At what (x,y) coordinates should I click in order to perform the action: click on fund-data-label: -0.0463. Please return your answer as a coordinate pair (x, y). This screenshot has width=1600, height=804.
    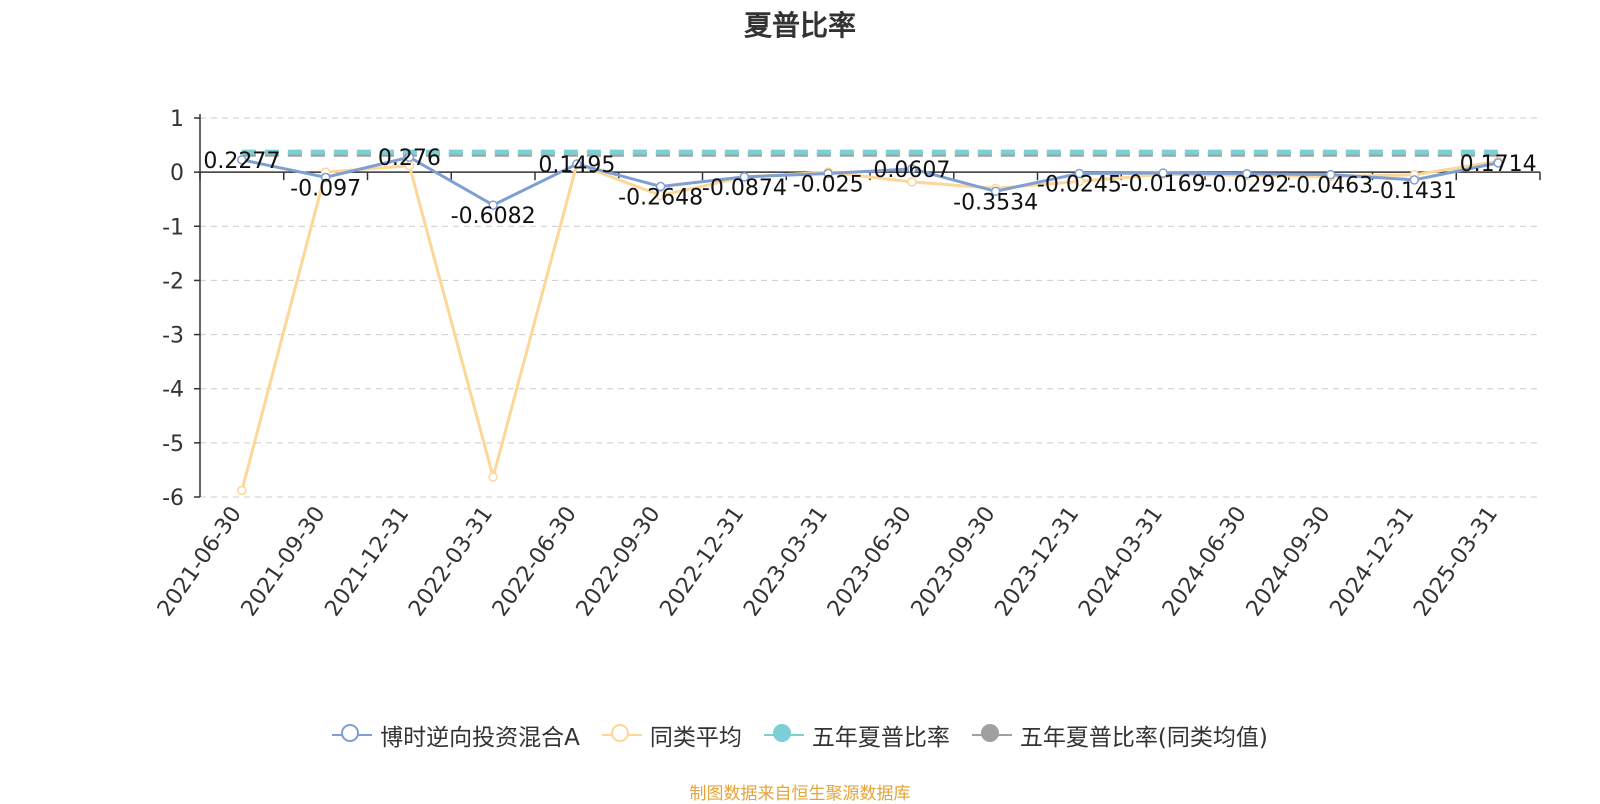
    Looking at the image, I should click on (1330, 186).